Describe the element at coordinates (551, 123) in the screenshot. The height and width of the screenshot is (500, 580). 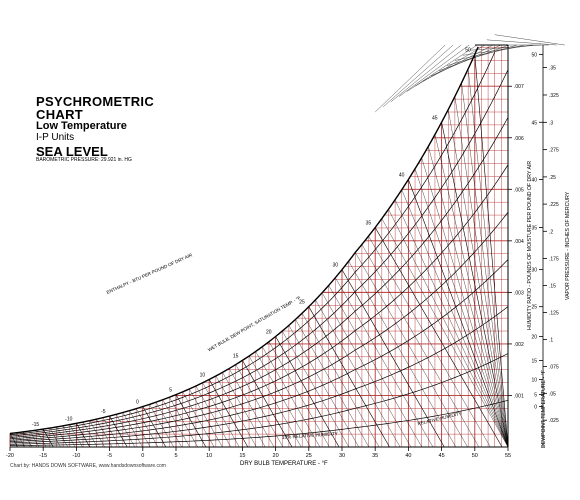
I see `vp-tick-label: .3` at that location.